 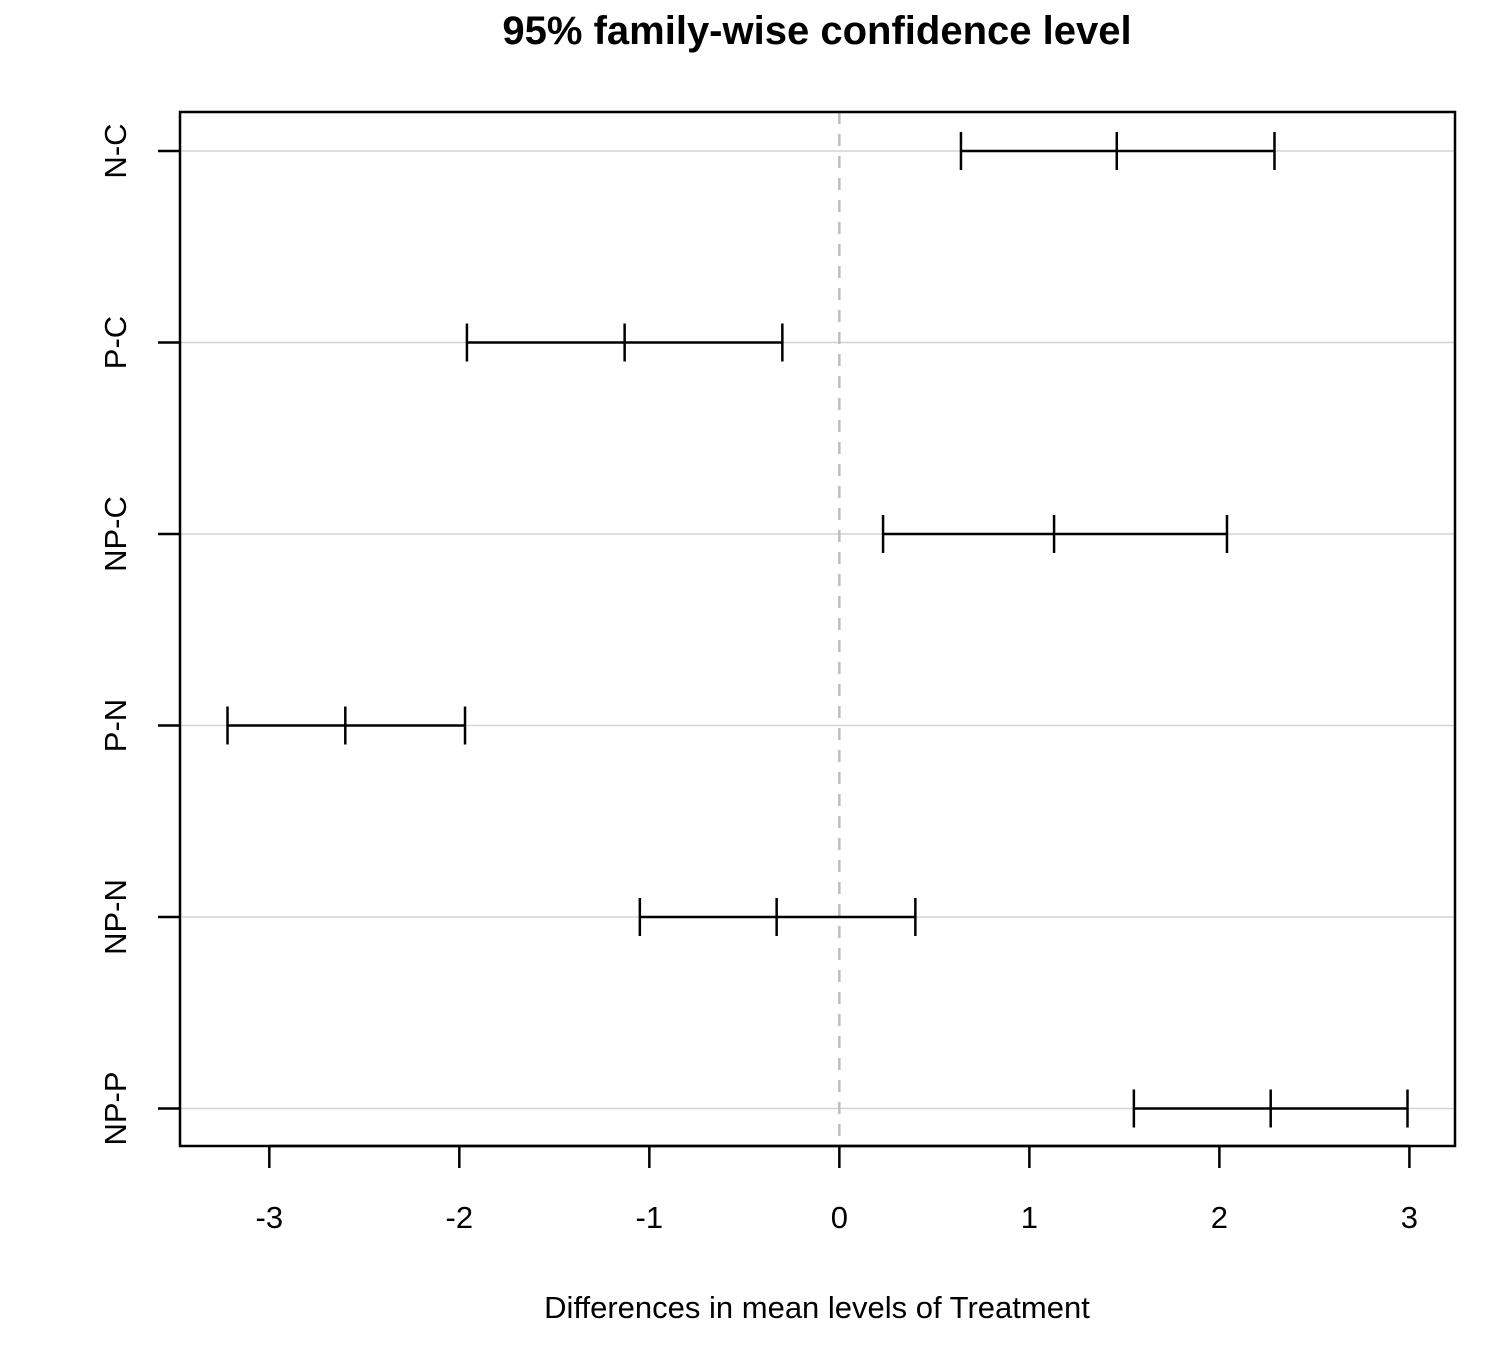 I want to click on y-axis: N-C P-C NP-C P-N NP-N NP-P, so click(x=139, y=634).